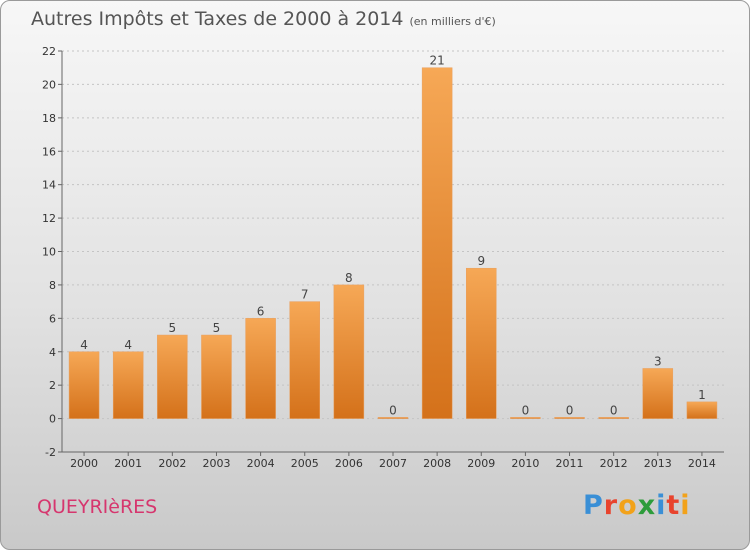 The width and height of the screenshot is (750, 550). What do you see at coordinates (525, 463) in the screenshot?
I see `x-tick-label: 2010` at bounding box center [525, 463].